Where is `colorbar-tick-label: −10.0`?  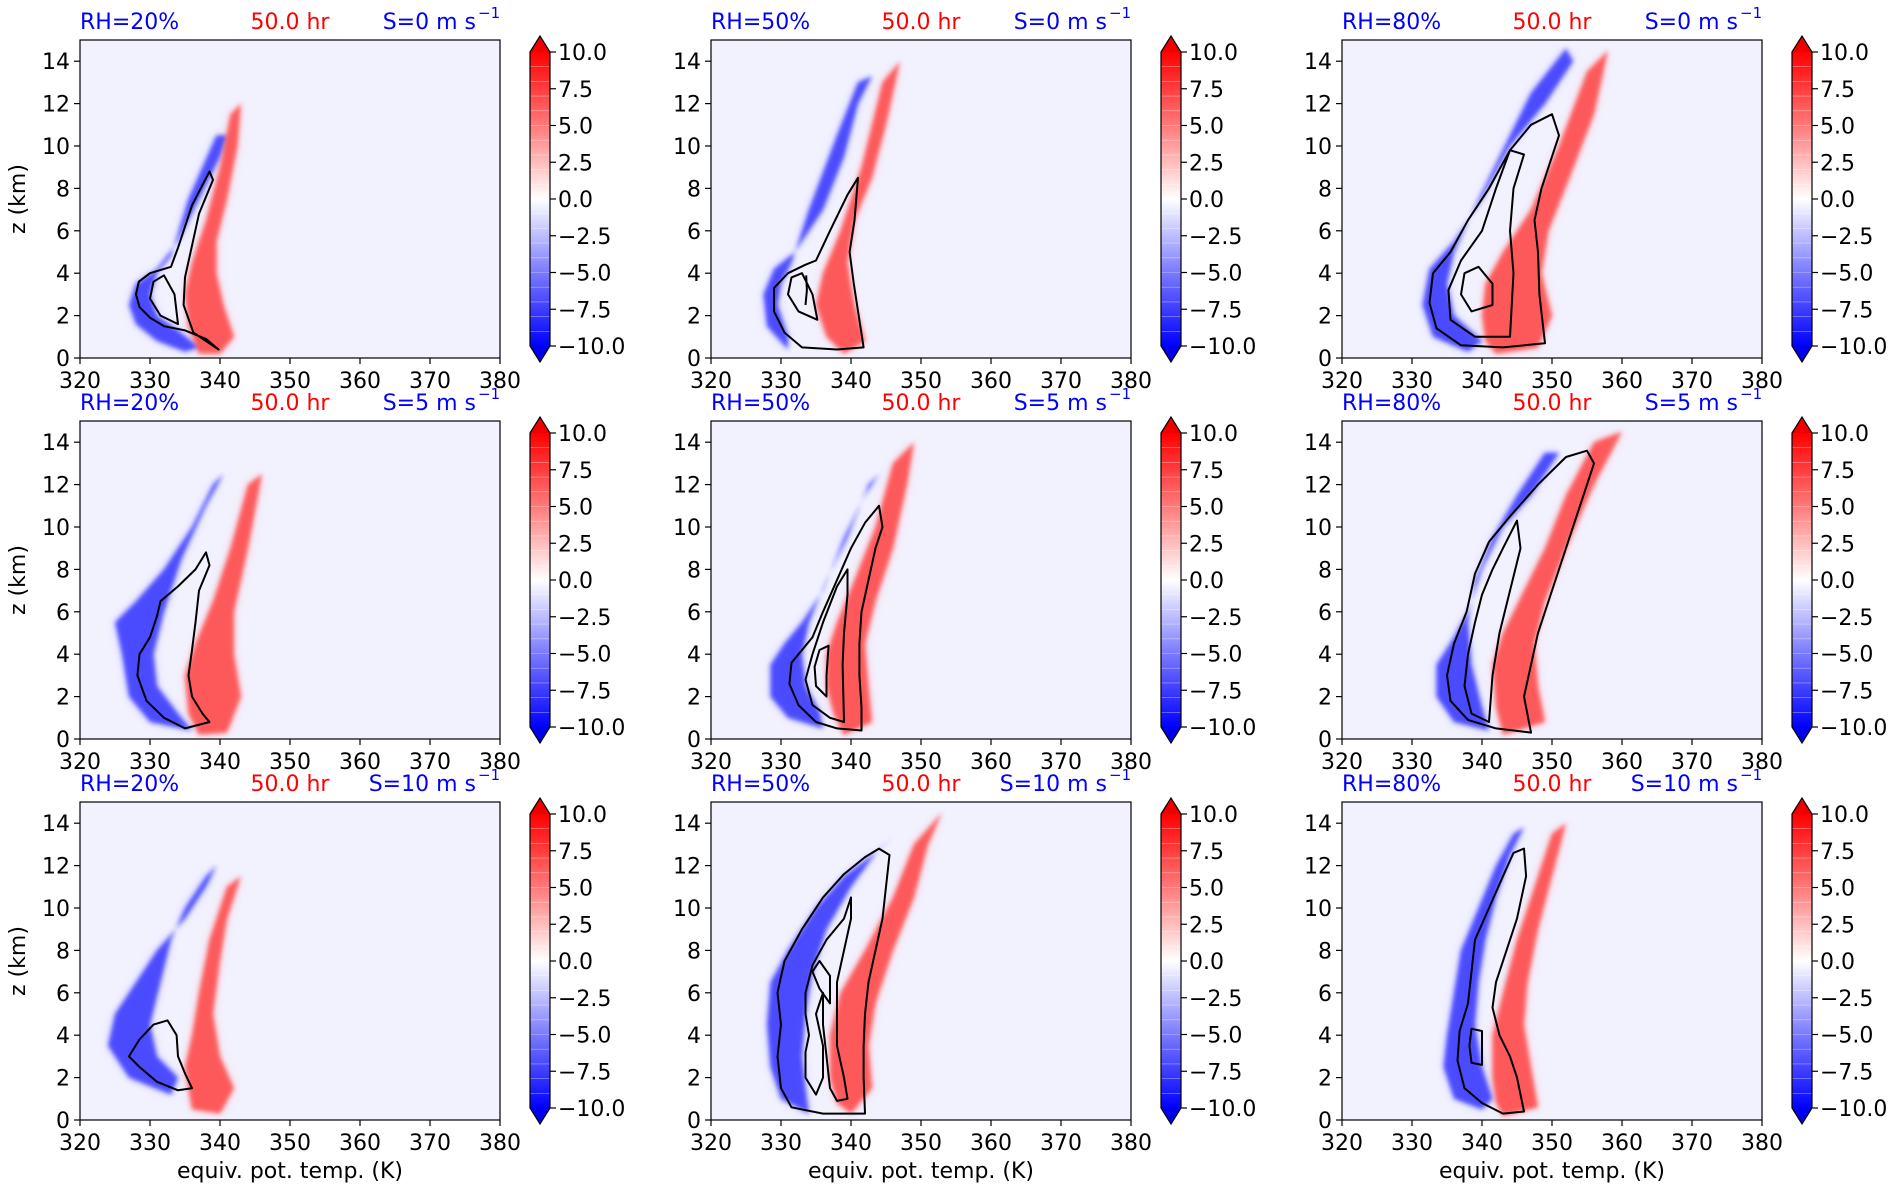
colorbar-tick-label: −10.0 is located at coordinates (1222, 1109).